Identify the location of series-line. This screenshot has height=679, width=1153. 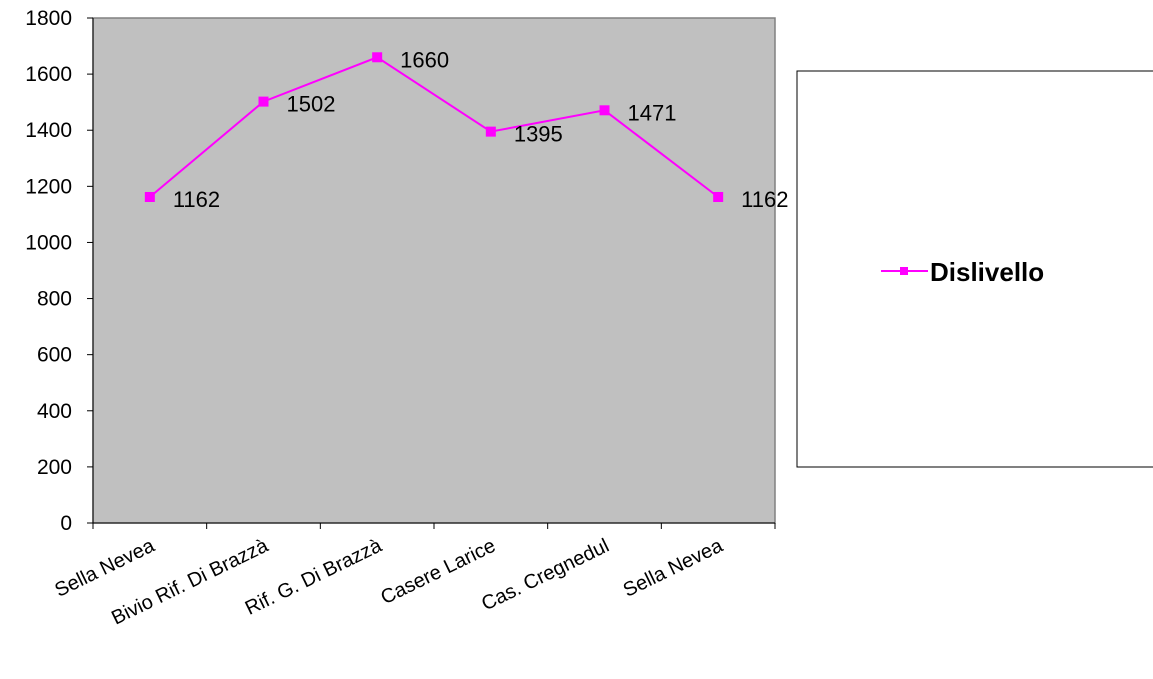
(434, 127).